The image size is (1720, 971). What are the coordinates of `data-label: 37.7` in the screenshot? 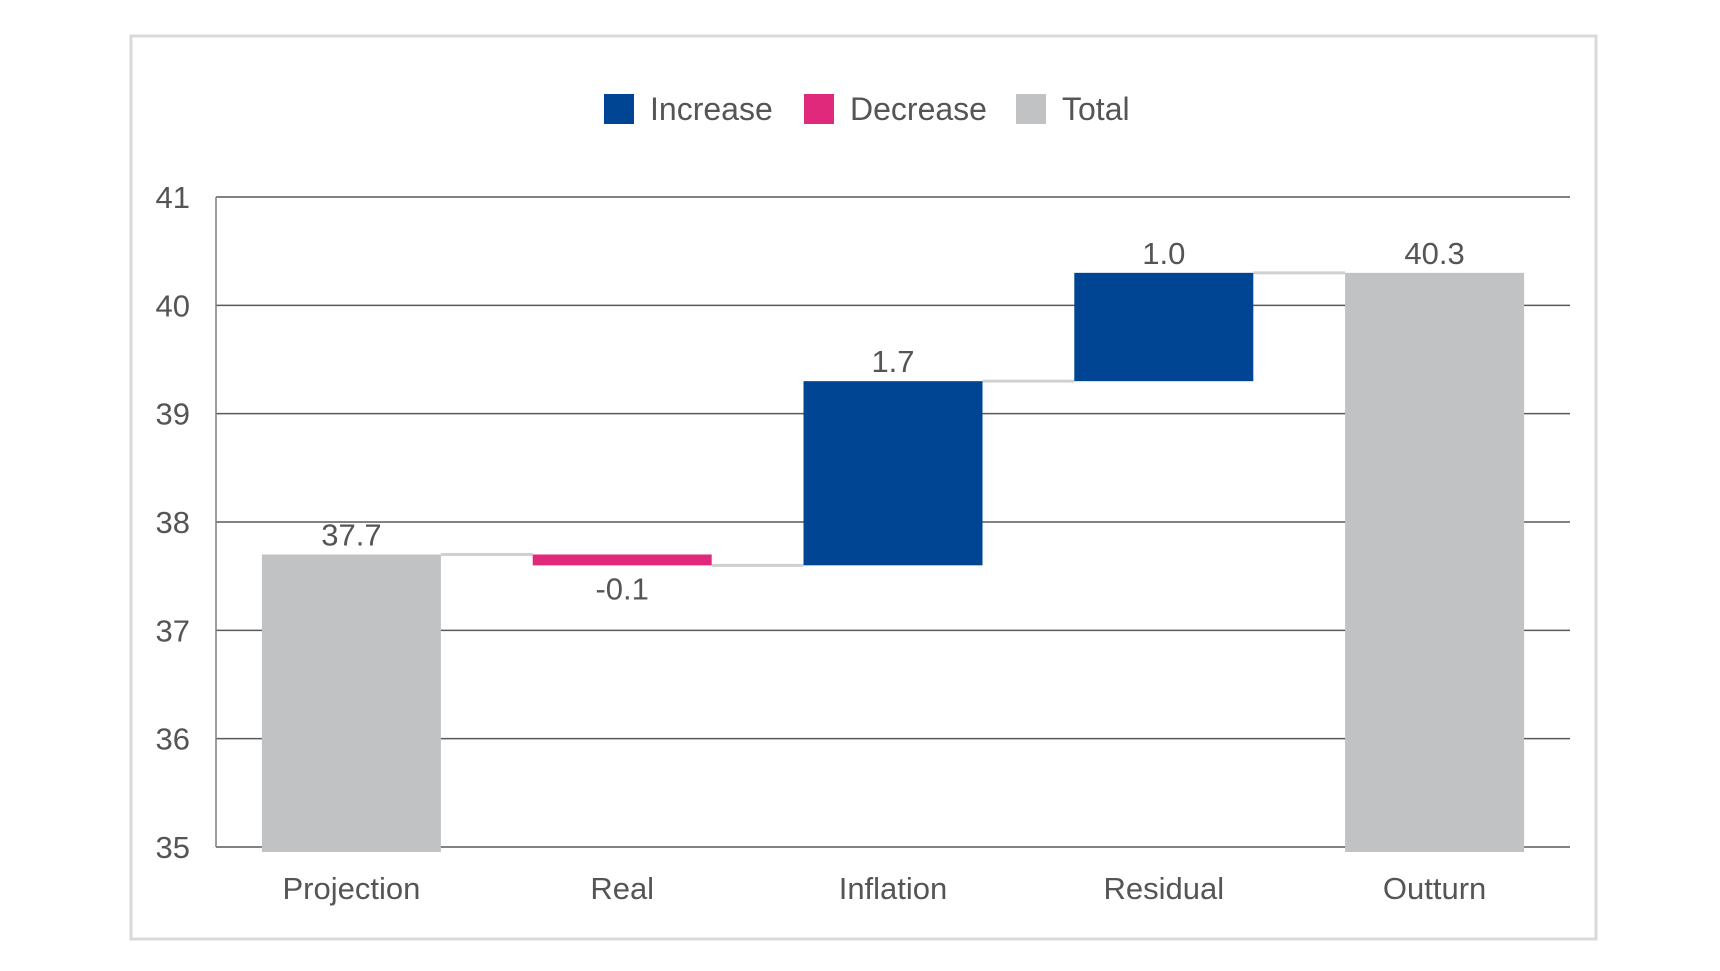 It's located at (351, 535).